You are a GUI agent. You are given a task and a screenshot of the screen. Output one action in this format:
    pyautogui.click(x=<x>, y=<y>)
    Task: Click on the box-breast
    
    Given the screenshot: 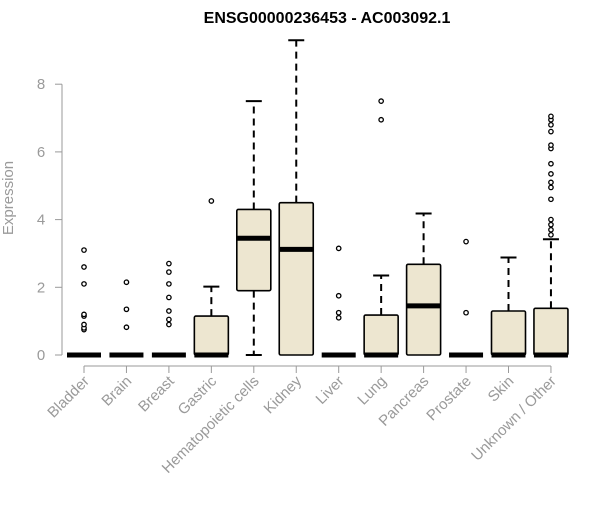 What is the action you would take?
    pyautogui.click(x=168, y=309)
    